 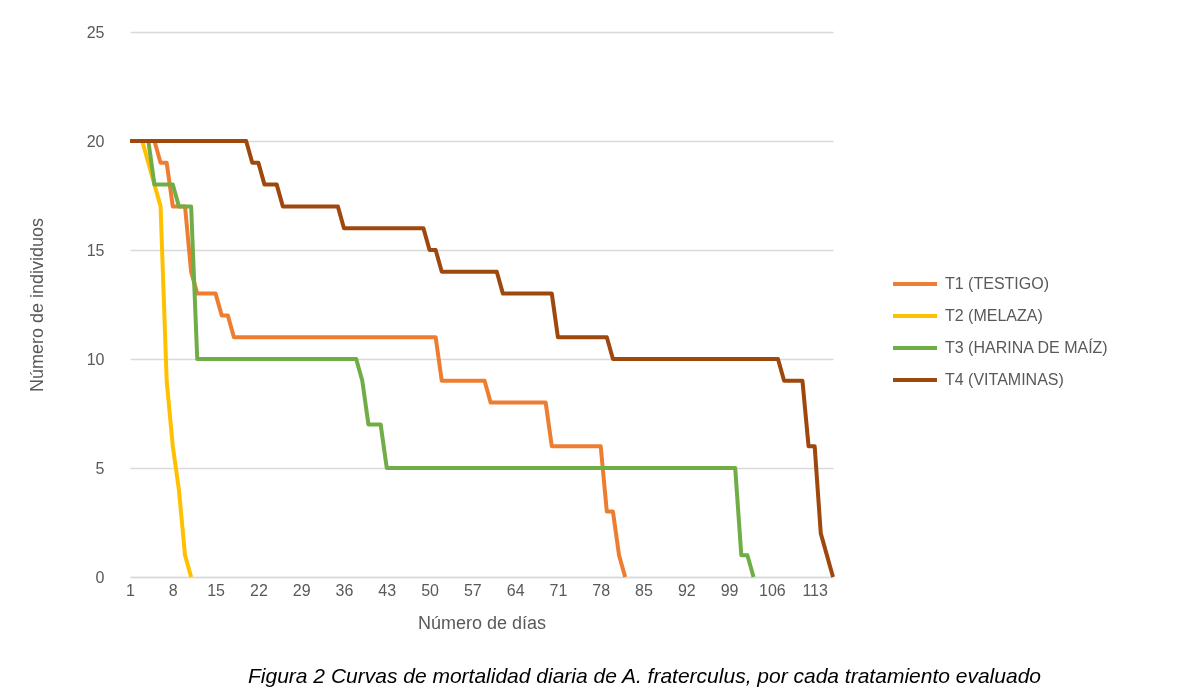 What do you see at coordinates (472, 590) in the screenshot?
I see `x-tick-label: 57` at bounding box center [472, 590].